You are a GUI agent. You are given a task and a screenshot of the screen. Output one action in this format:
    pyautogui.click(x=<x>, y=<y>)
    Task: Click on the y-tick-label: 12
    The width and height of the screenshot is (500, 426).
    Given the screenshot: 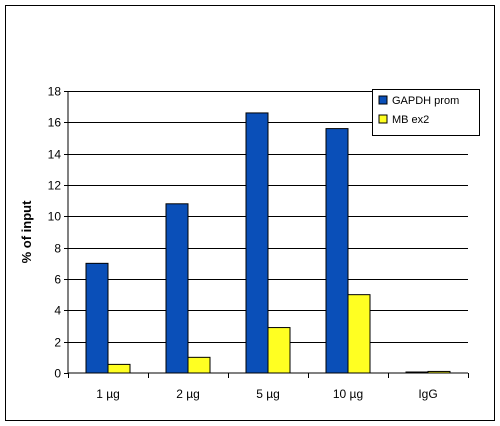 What is the action you would take?
    pyautogui.click(x=55, y=186)
    